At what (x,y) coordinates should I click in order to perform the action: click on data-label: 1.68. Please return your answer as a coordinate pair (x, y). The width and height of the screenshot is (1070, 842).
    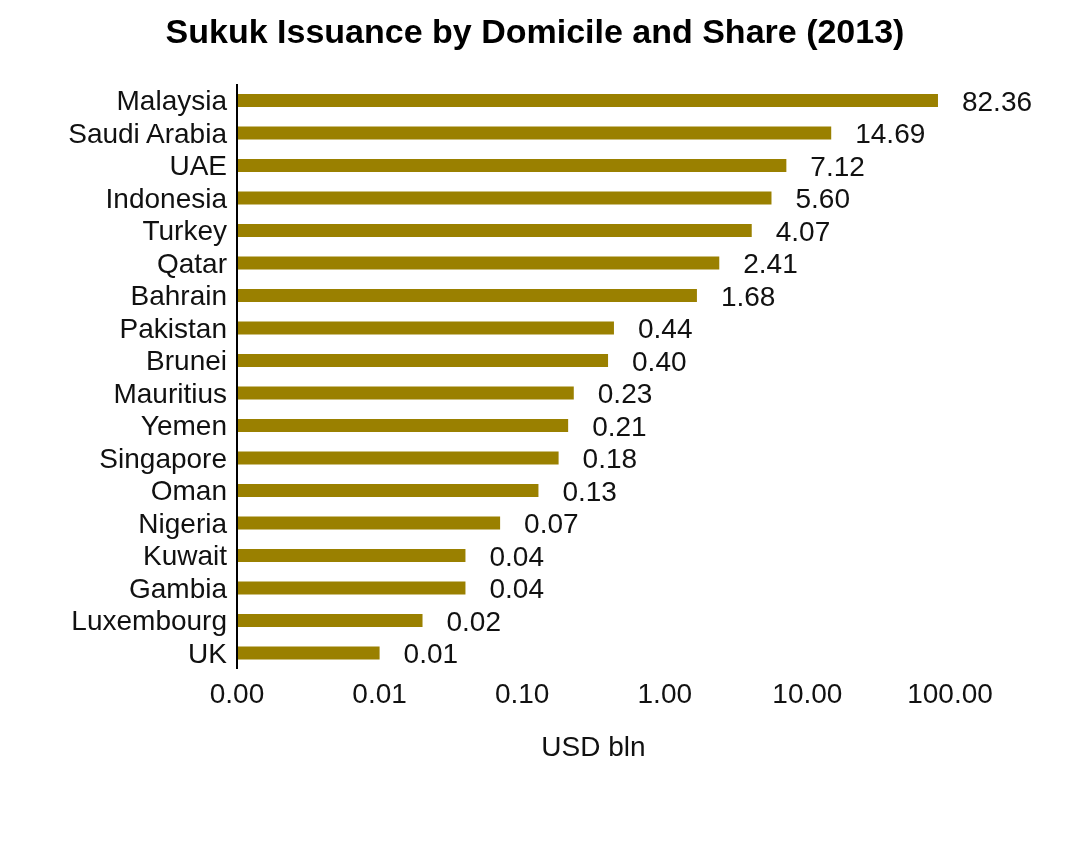
    Looking at the image, I should click on (748, 296).